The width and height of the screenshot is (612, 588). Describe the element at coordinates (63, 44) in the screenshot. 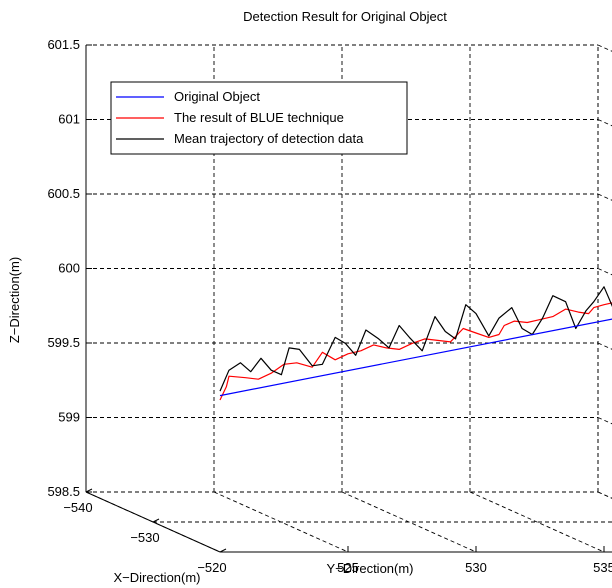

I see `z-tick-label: 601.5` at that location.